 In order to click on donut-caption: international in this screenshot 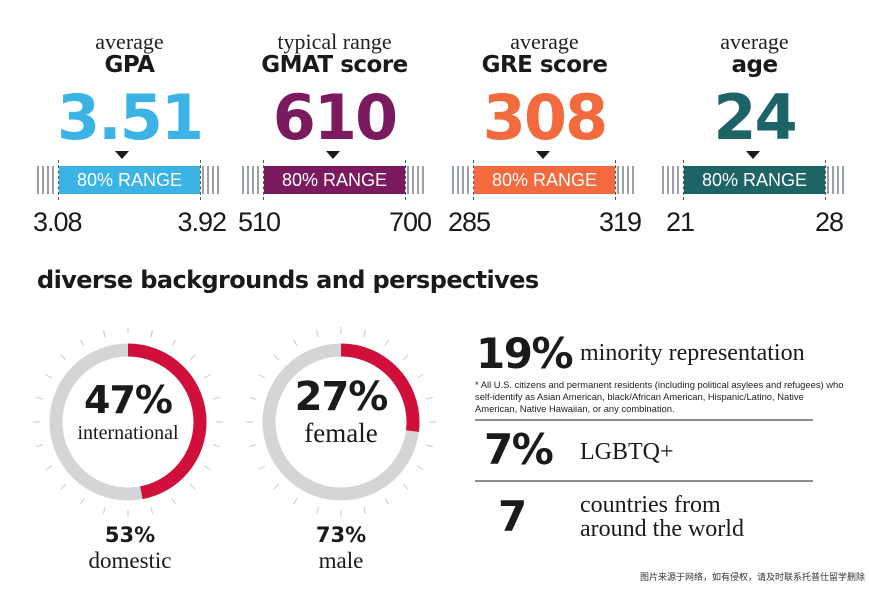, I will do `click(128, 433)`.